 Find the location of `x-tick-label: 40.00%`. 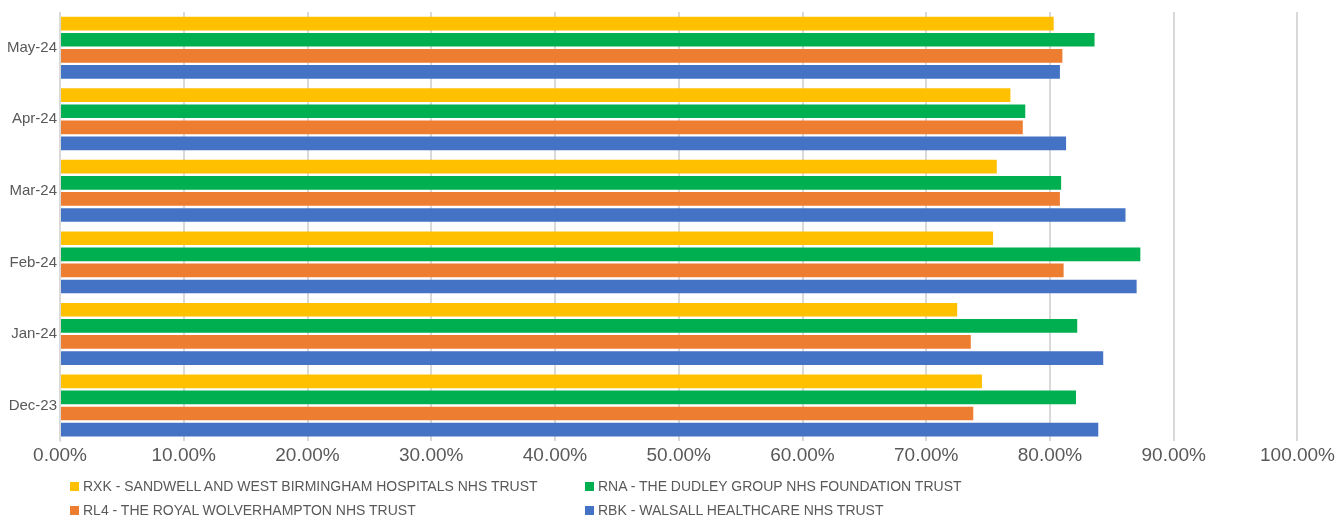

x-tick-label: 40.00% is located at coordinates (555, 454).